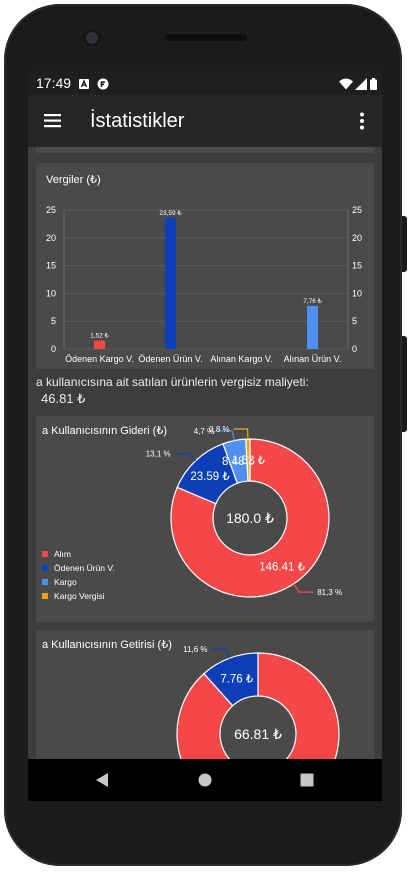 The width and height of the screenshot is (410, 872). What do you see at coordinates (404, 244) in the screenshot?
I see `volume-button` at bounding box center [404, 244].